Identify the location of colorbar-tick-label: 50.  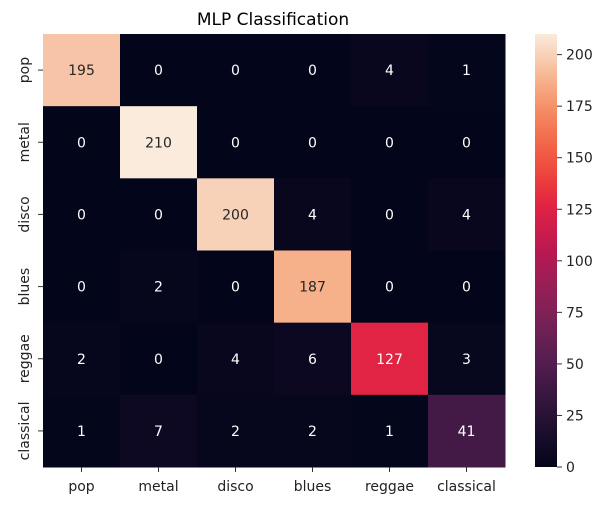
(575, 365).